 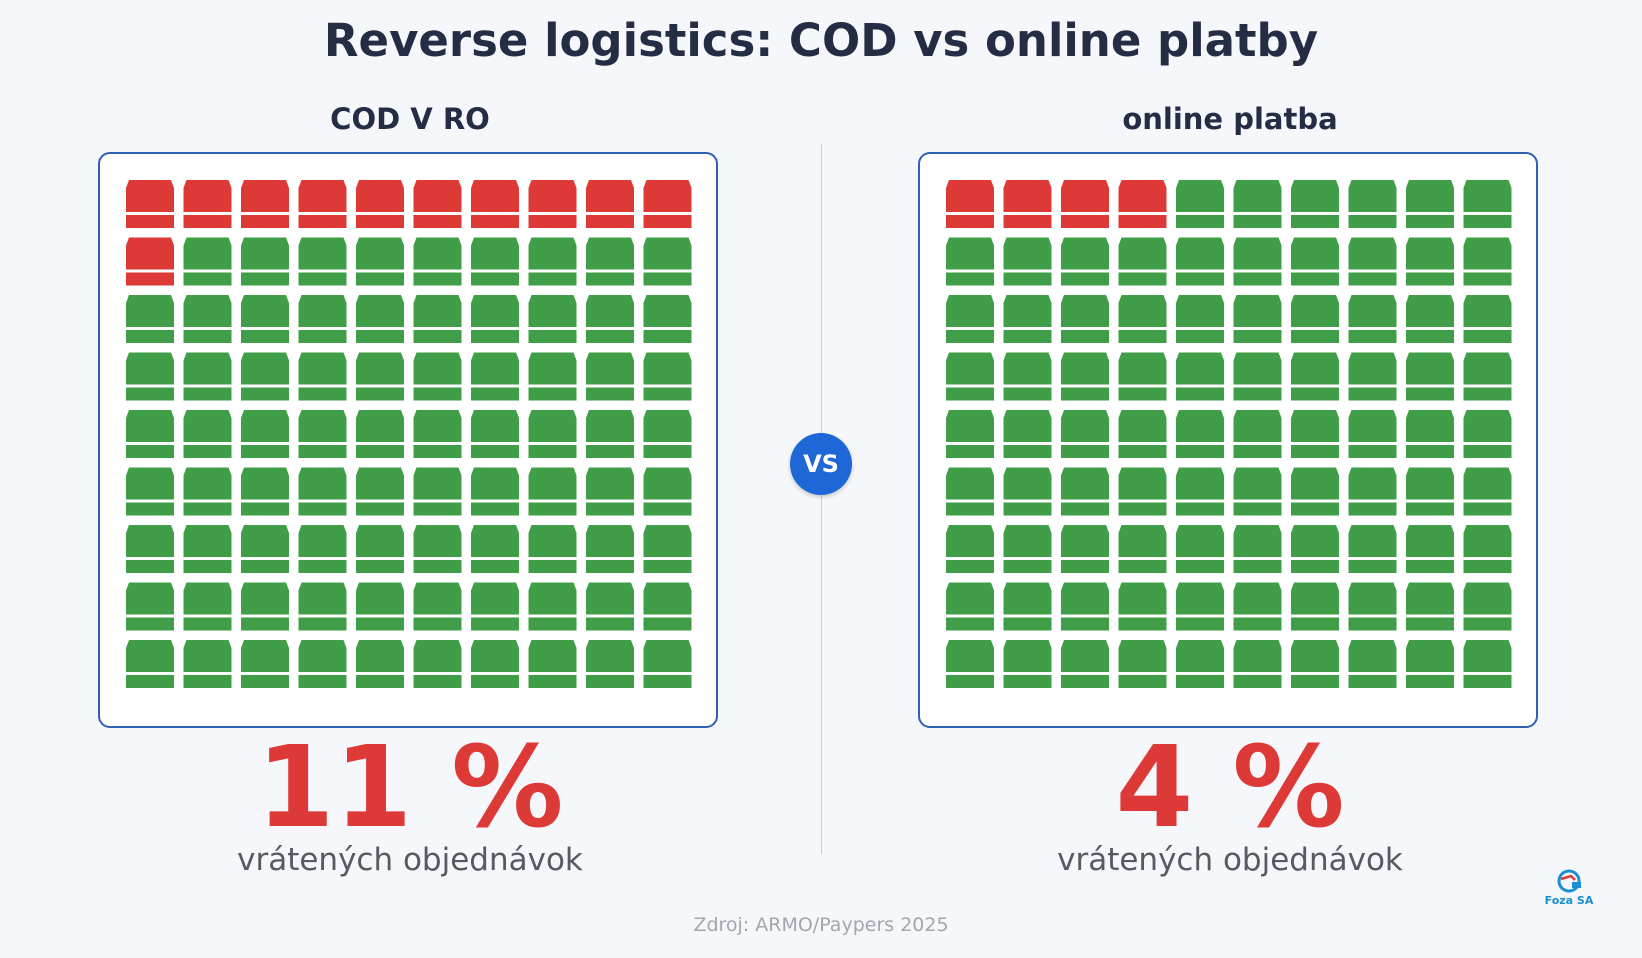 I want to click on left-percentage: 11 %, so click(x=410, y=788).